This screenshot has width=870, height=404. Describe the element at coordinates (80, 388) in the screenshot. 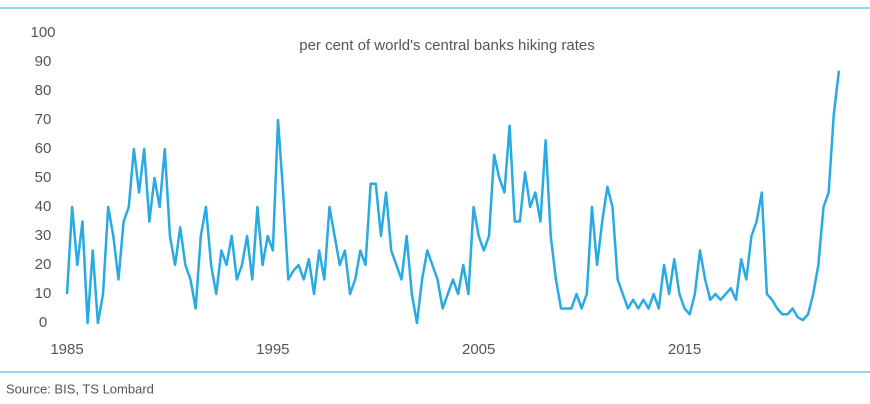

I see `source: Source: BIS, TS Lombard` at that location.